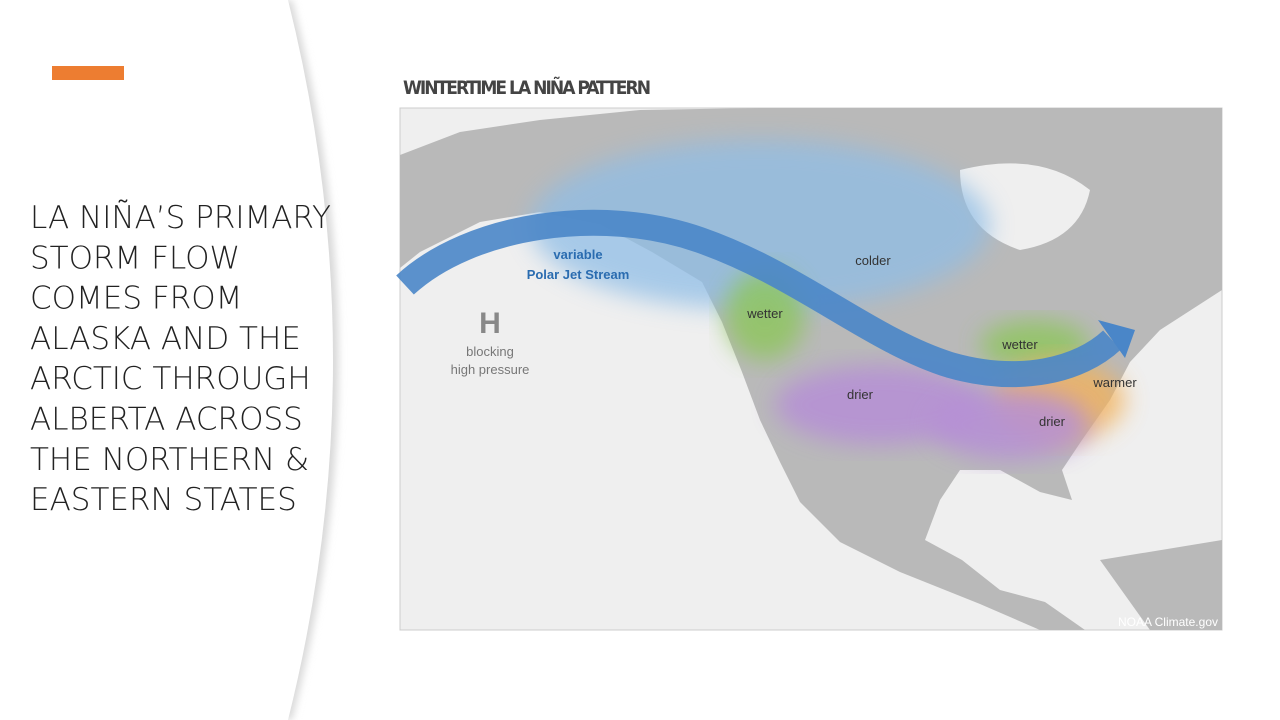 The image size is (1280, 720). I want to click on title-line: ALBERTA ACROSS, so click(166, 420).